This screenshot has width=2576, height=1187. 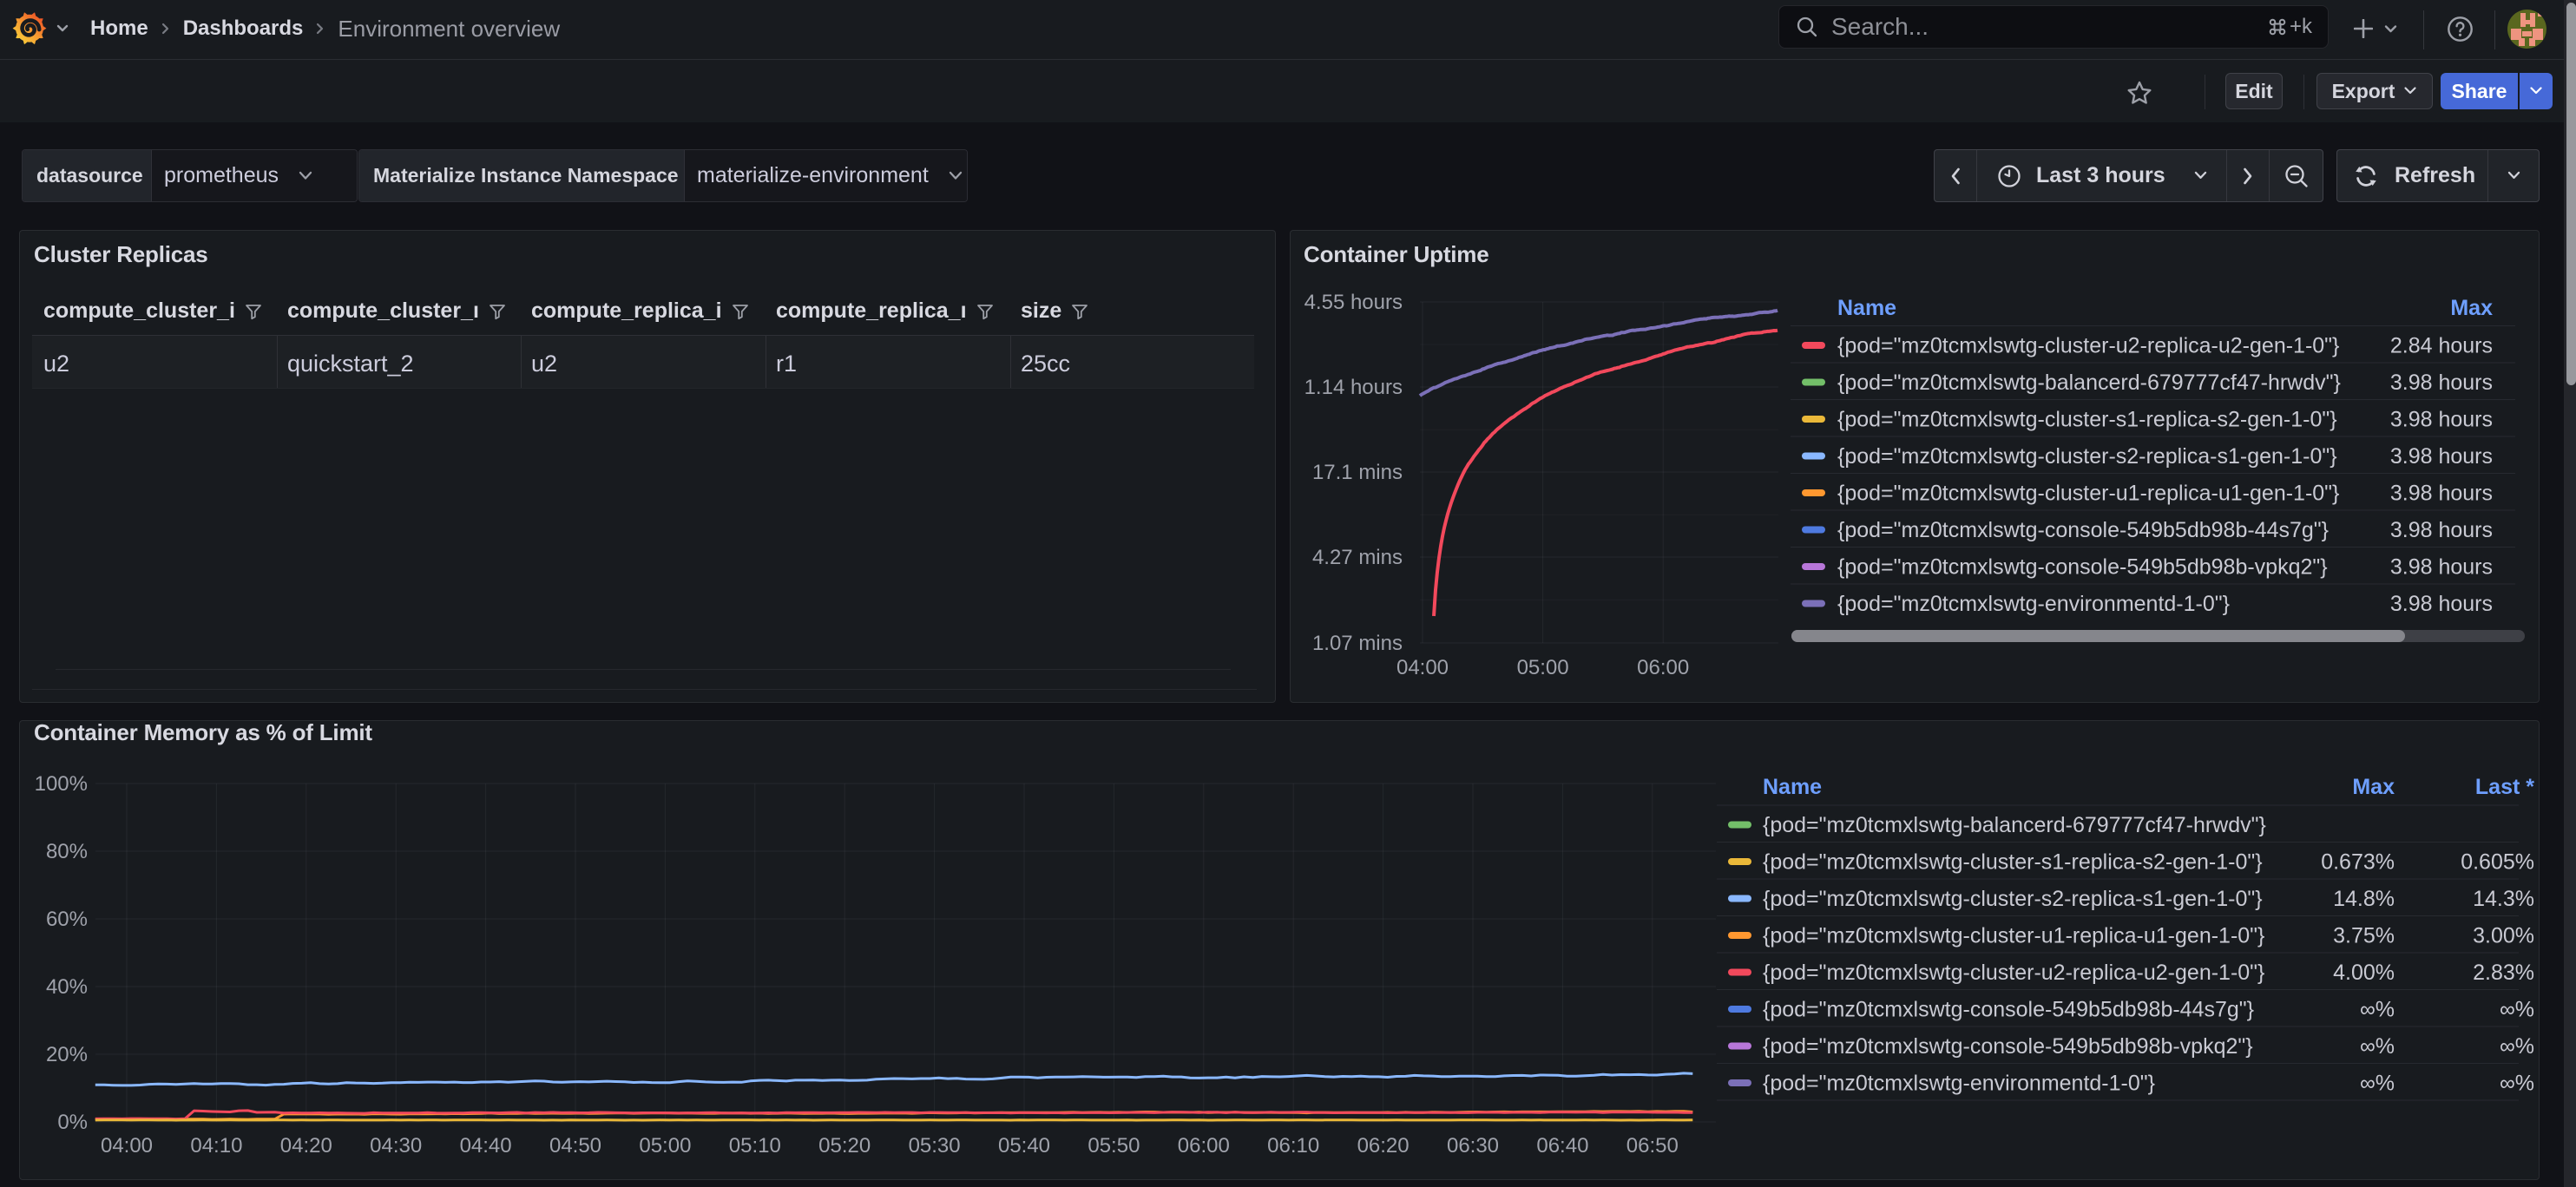 I want to click on svg-text: 05:30, so click(x=935, y=1145).